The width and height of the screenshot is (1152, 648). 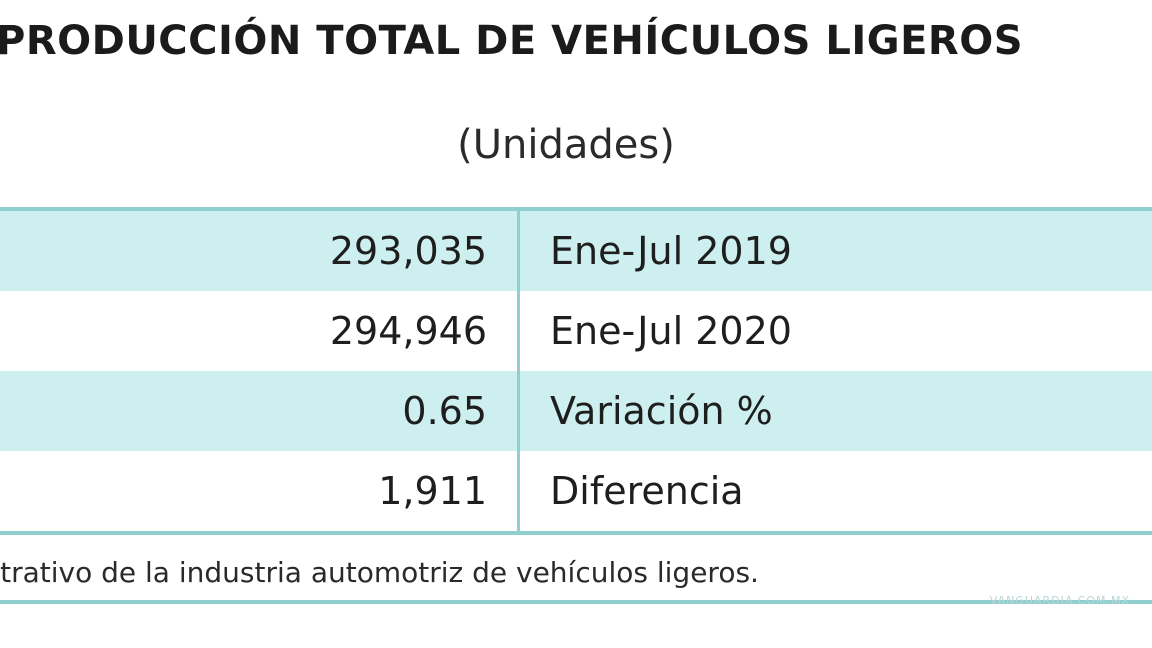 I want to click on table-row: 0.65 Variación %, so click(x=576, y=411).